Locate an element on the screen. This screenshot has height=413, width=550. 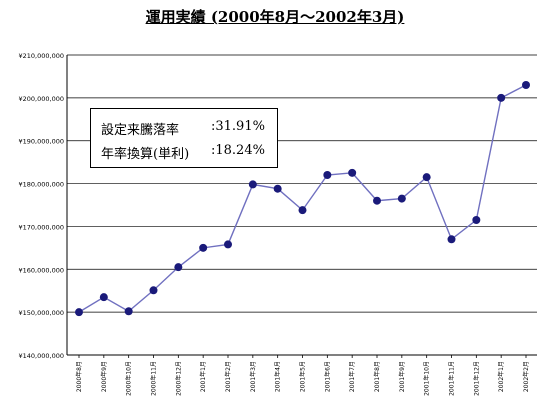
x-tick-label: 2001年7月 is located at coordinates (352, 376).